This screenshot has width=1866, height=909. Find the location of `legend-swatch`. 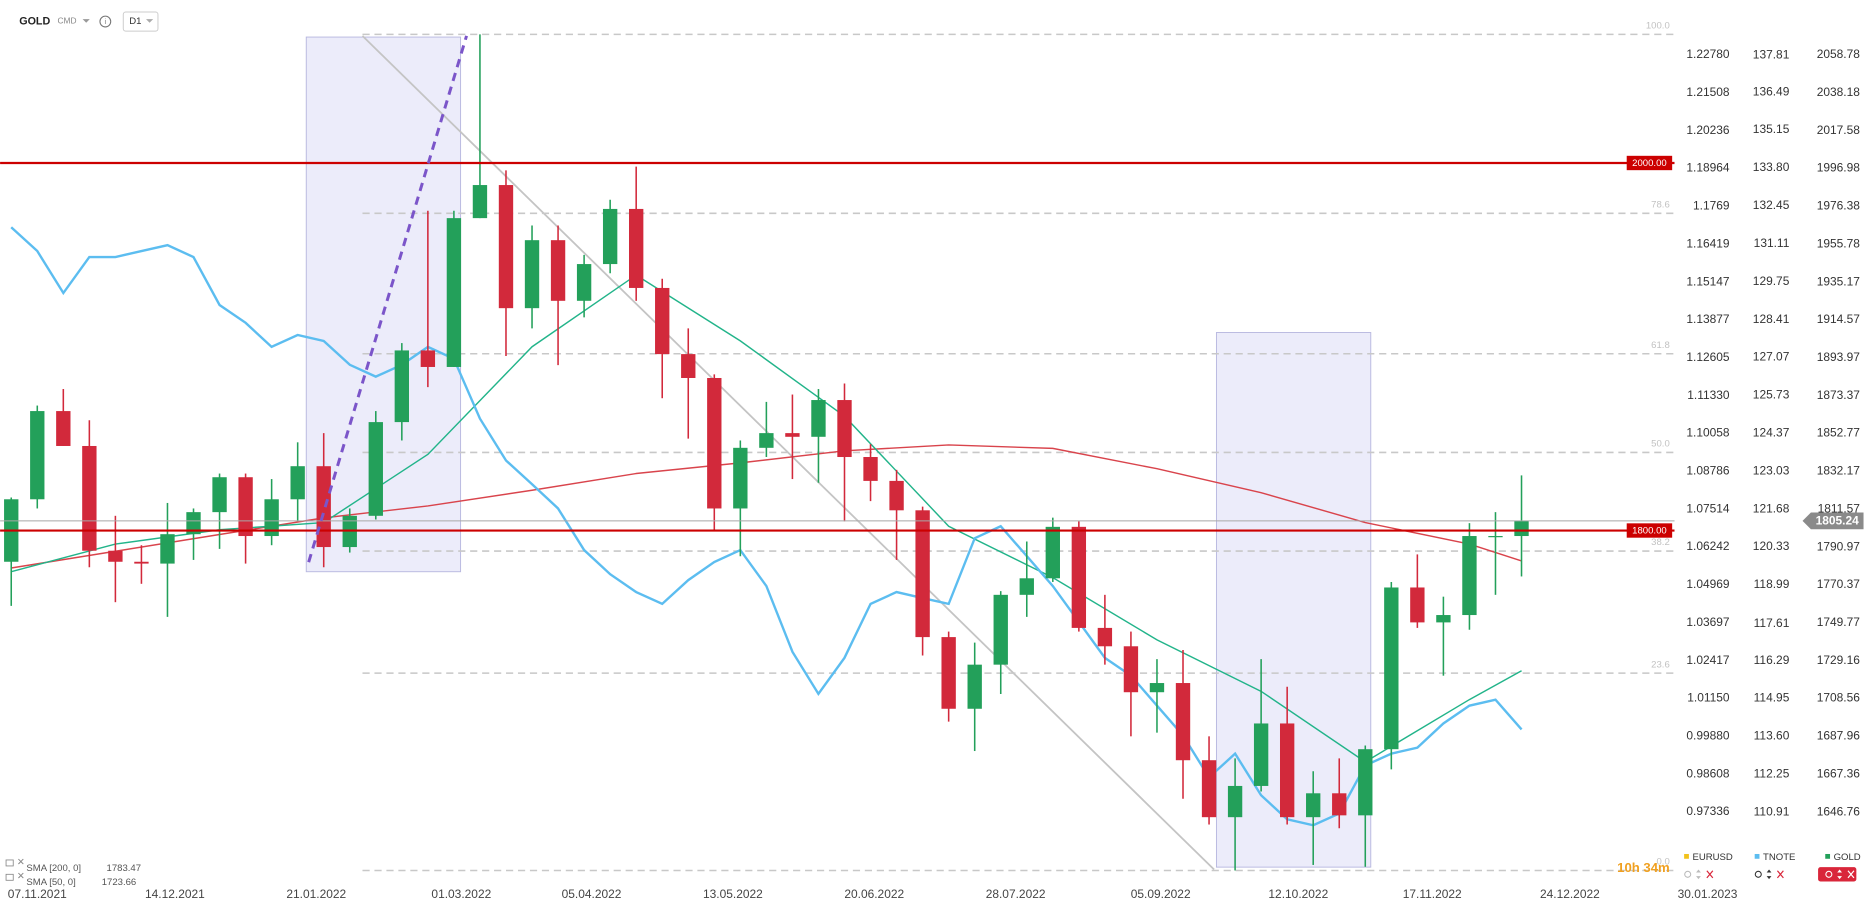

legend-swatch is located at coordinates (1828, 856).